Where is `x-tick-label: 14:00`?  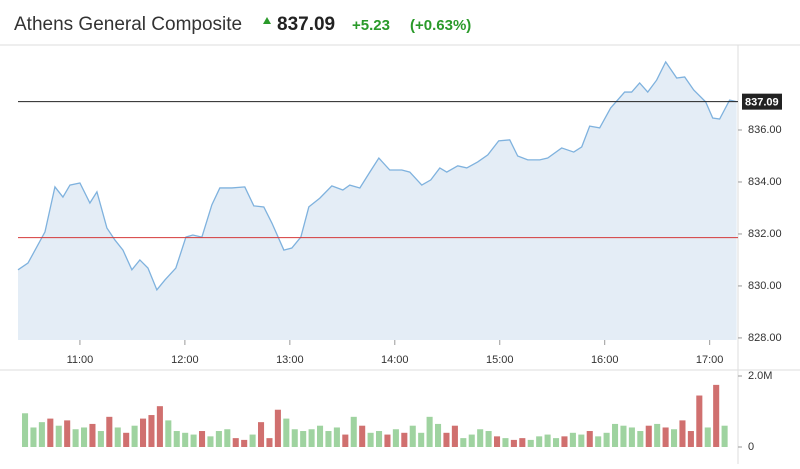 x-tick-label: 14:00 is located at coordinates (395, 360).